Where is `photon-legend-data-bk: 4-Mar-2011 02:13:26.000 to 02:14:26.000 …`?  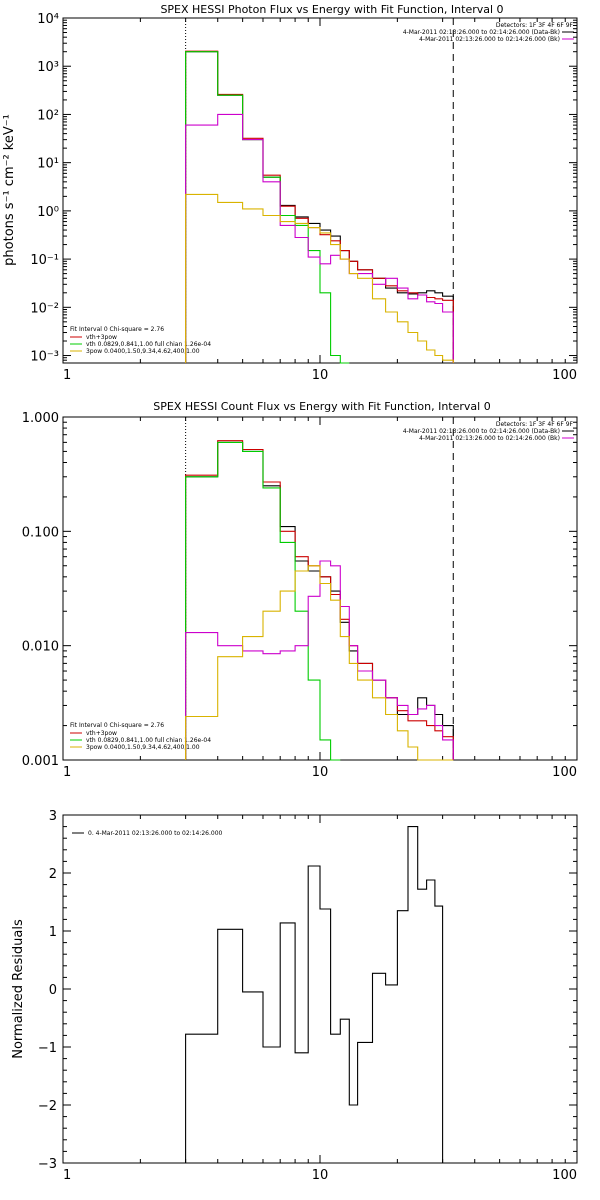
photon-legend-data-bk: 4-Mar-2011 02:13:26.000 to 02:14:26.000 … is located at coordinates (481, 32).